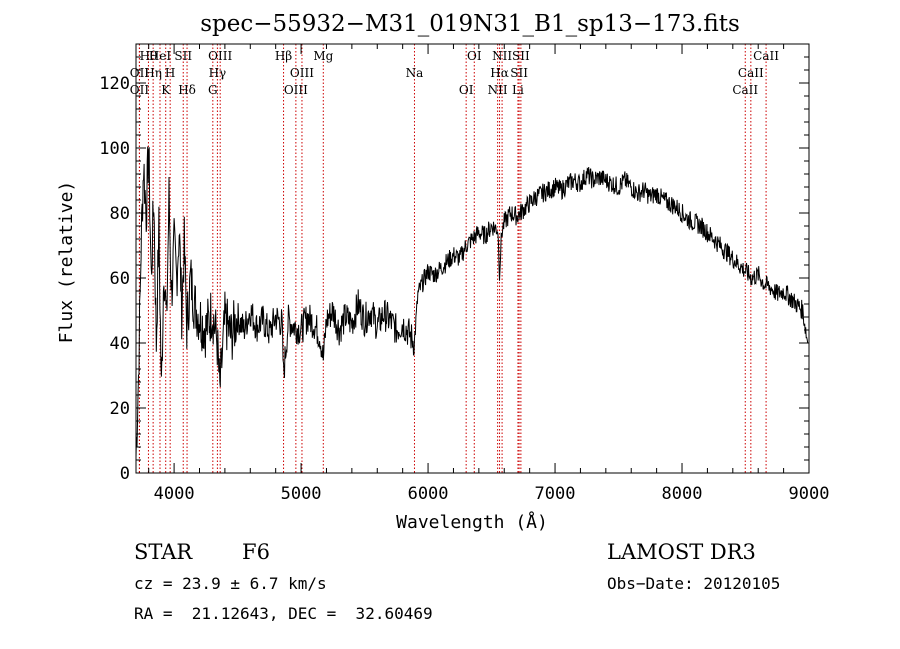  Describe the element at coordinates (694, 583) in the screenshot. I see `observation-date: Obs−Date: 20120105` at that location.